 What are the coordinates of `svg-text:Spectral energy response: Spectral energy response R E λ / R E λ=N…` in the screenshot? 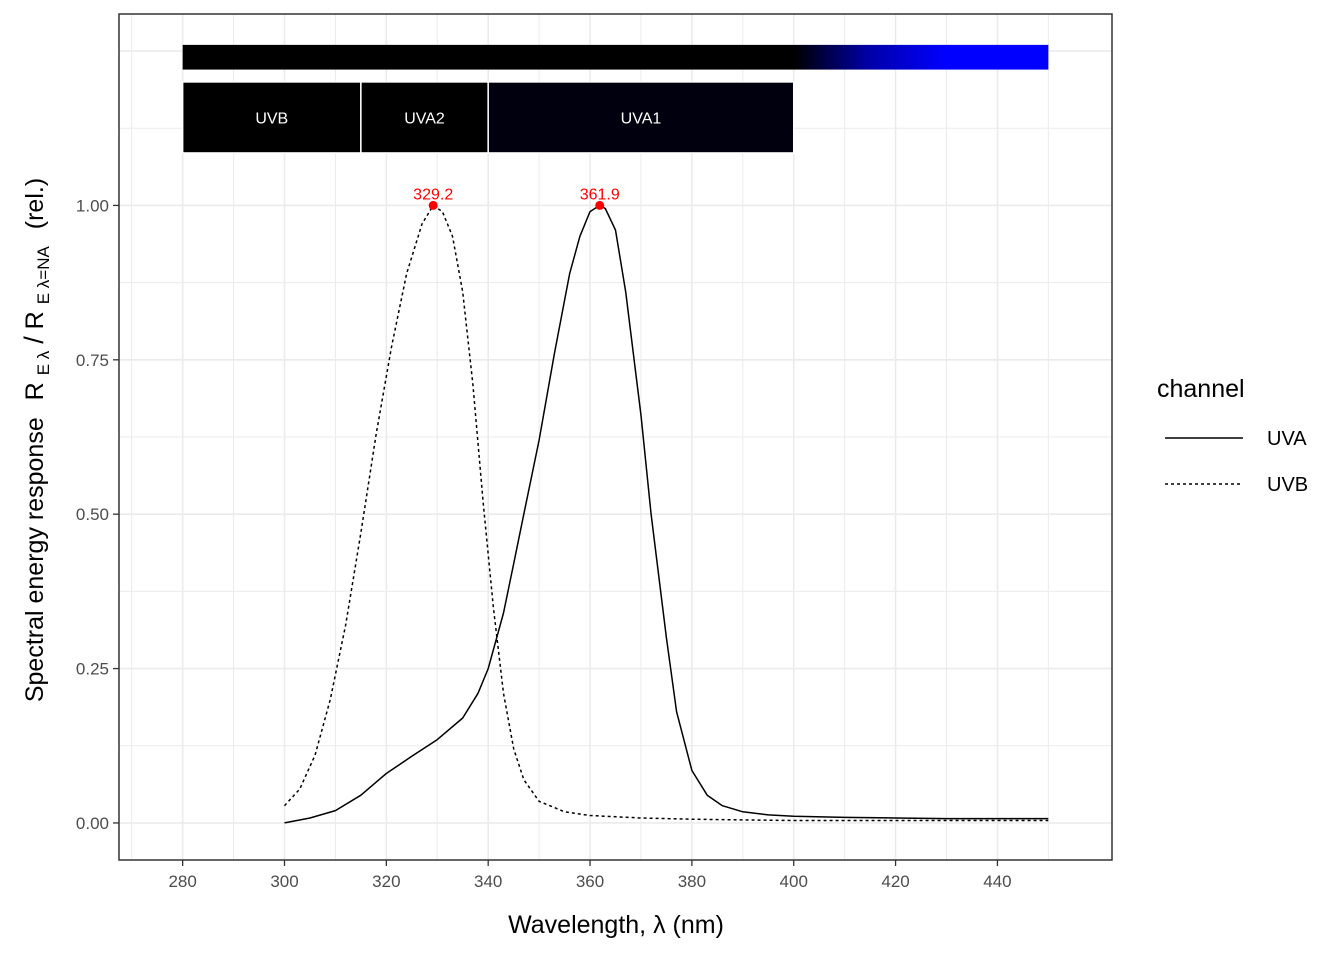 It's located at (37, 440).